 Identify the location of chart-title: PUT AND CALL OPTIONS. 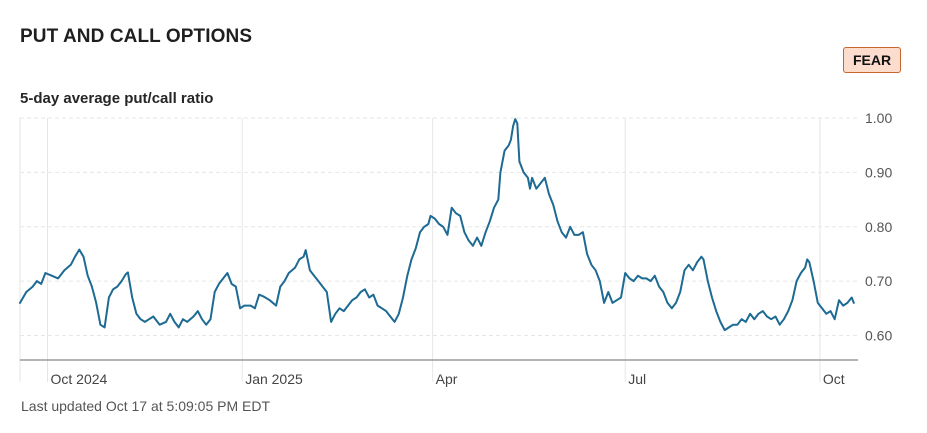
(136, 36).